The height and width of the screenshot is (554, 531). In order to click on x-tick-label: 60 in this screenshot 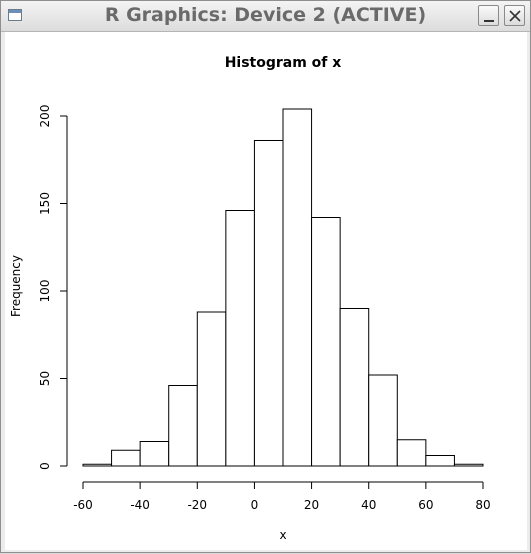, I will do `click(425, 505)`.